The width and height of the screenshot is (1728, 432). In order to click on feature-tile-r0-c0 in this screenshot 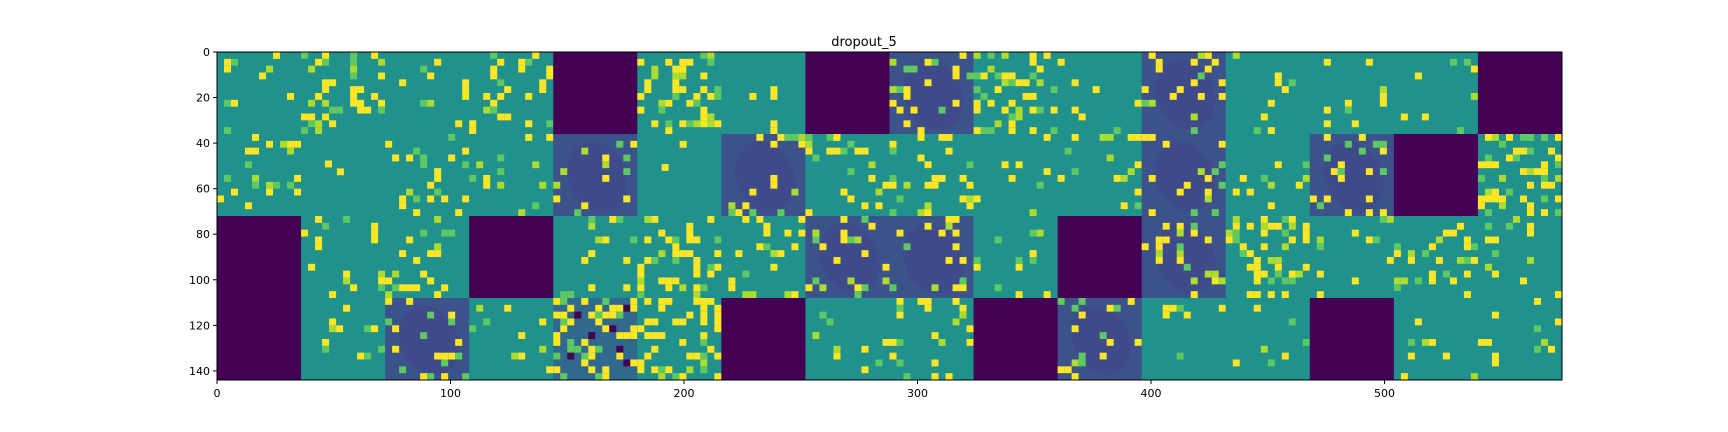, I will do `click(259, 93)`.